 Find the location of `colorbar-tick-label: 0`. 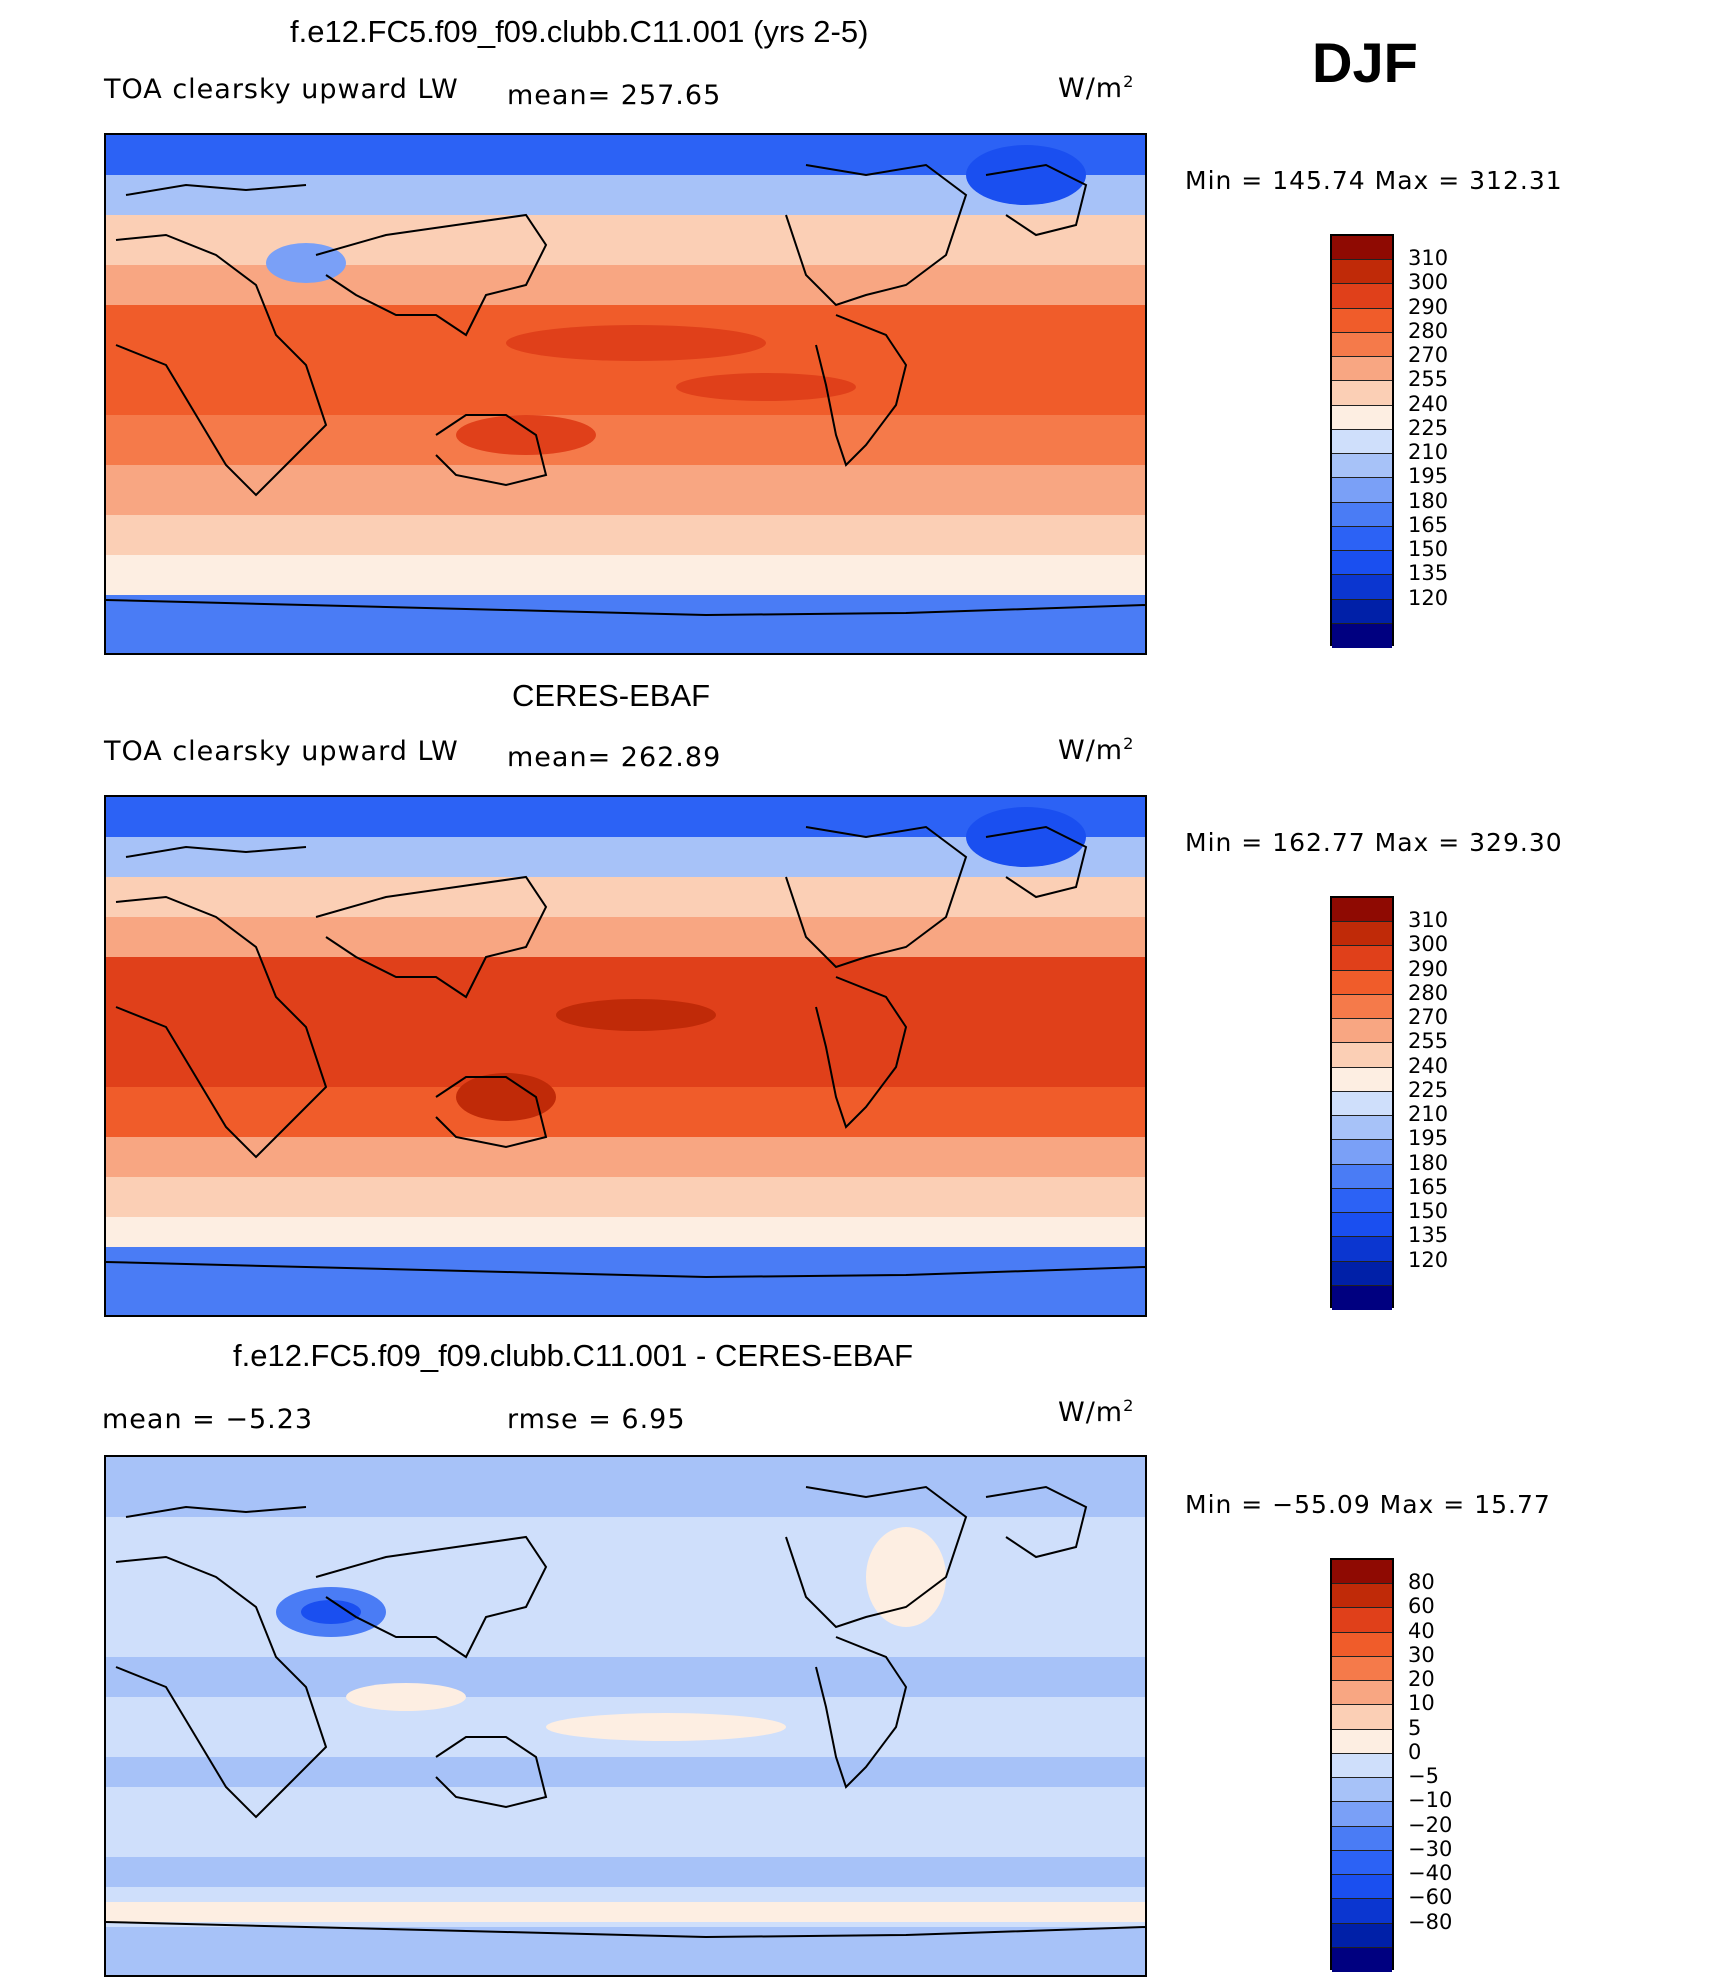

colorbar-tick-label: 0 is located at coordinates (1415, 1751).